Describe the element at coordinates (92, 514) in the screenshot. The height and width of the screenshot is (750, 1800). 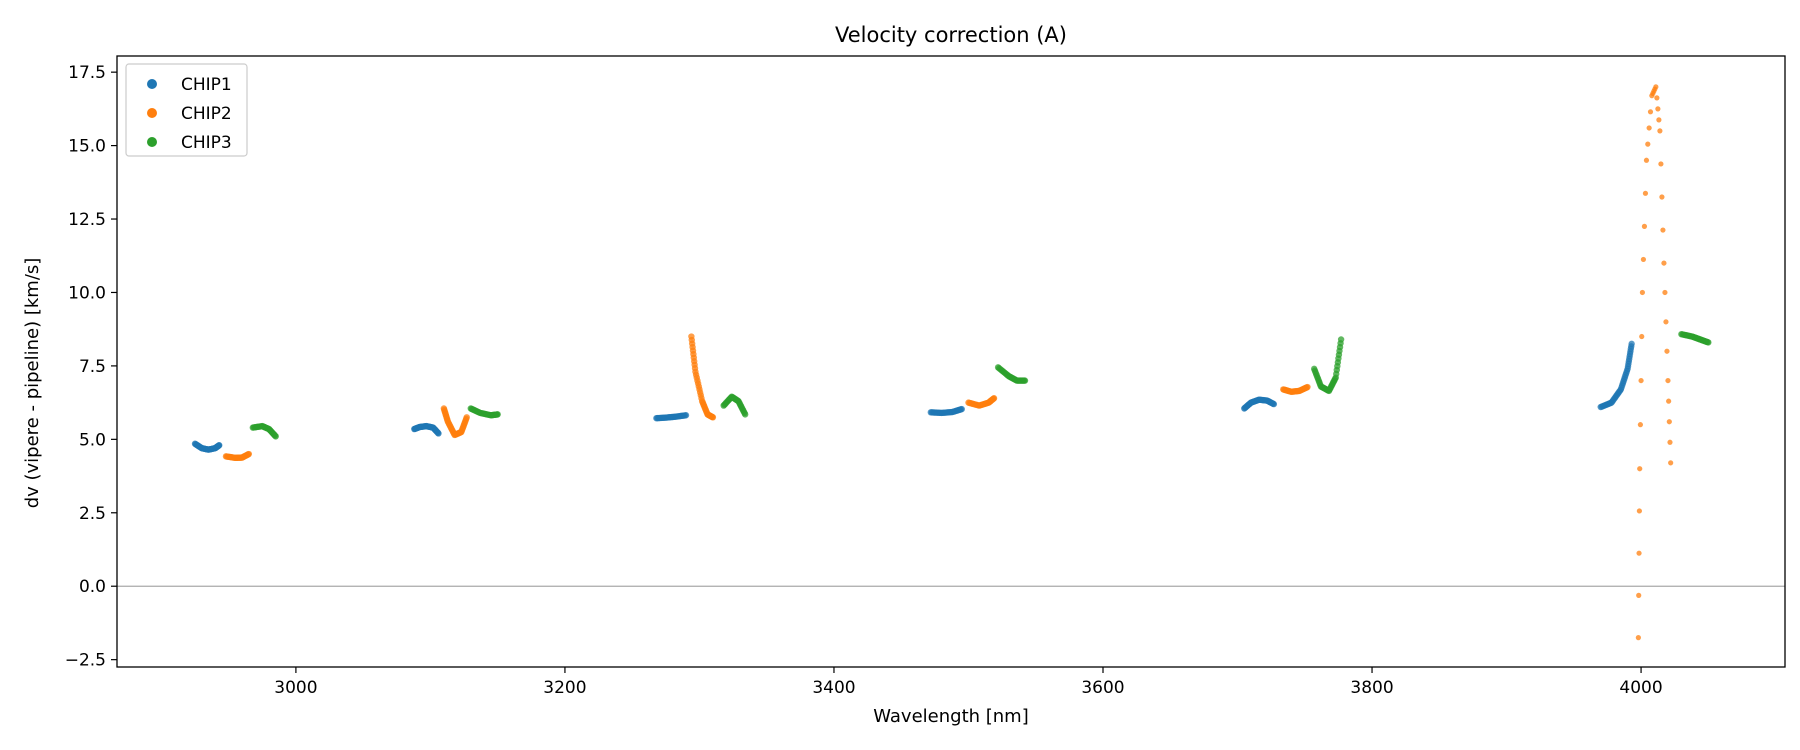
I see `y-tick-label: 2.5` at that location.